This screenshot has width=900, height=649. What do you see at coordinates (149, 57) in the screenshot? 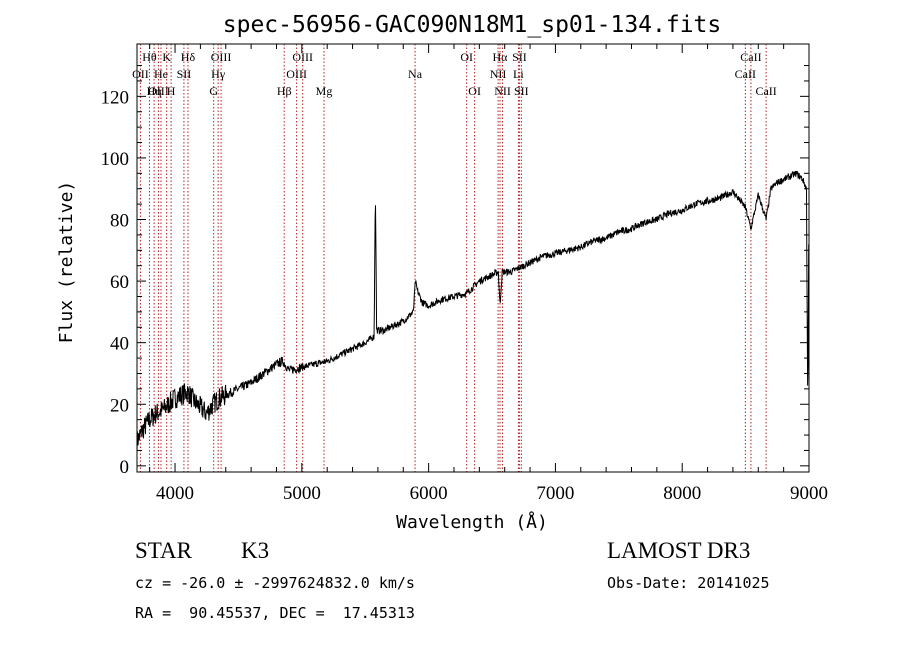
I see `line-label: Hθ` at bounding box center [149, 57].